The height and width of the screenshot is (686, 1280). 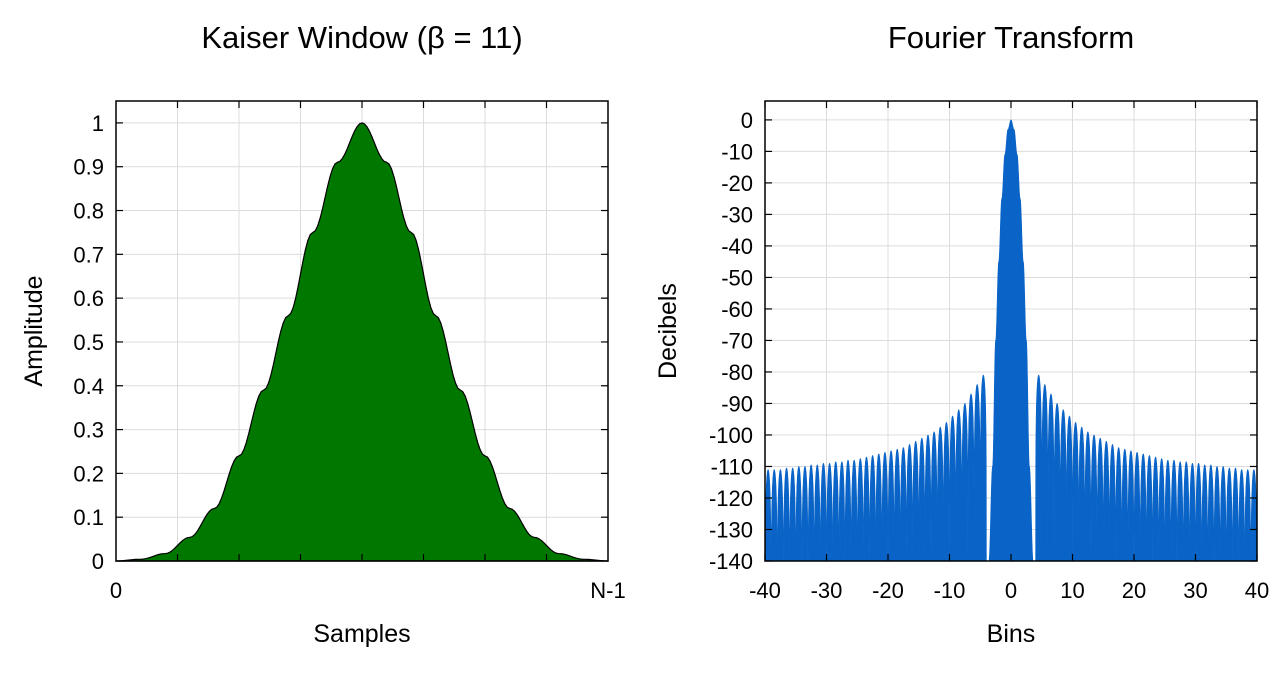 I want to click on y-tick-label: 0.5, so click(x=88, y=342).